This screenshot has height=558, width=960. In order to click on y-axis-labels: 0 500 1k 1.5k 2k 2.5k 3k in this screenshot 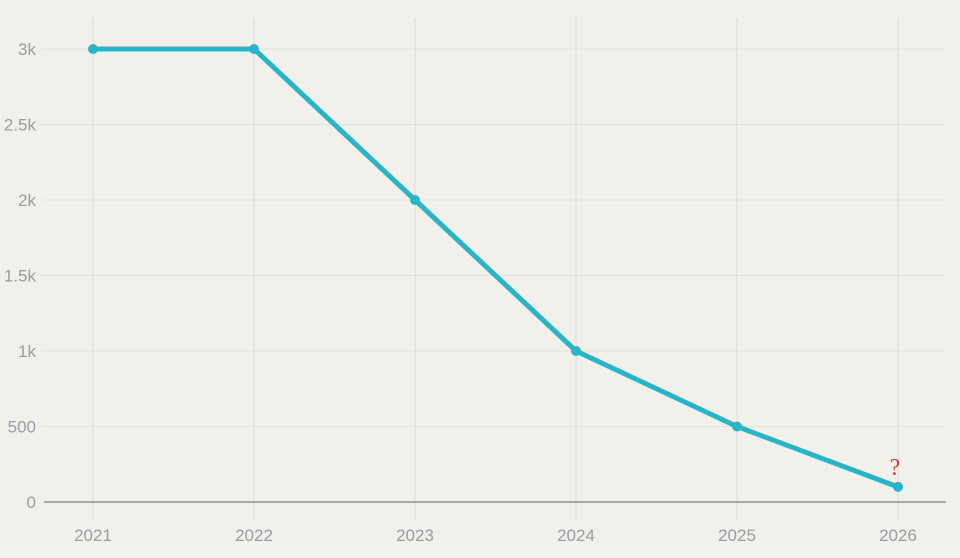, I will do `click(20, 276)`.